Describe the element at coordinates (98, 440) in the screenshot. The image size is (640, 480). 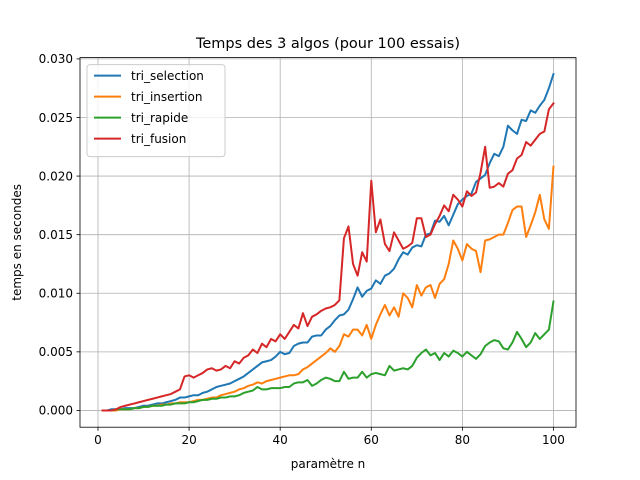
I see `x-tick-label: 0` at that location.